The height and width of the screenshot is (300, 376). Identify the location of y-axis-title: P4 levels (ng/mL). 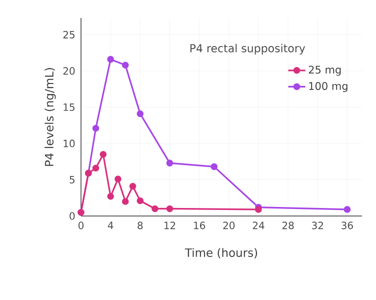
(50, 117).